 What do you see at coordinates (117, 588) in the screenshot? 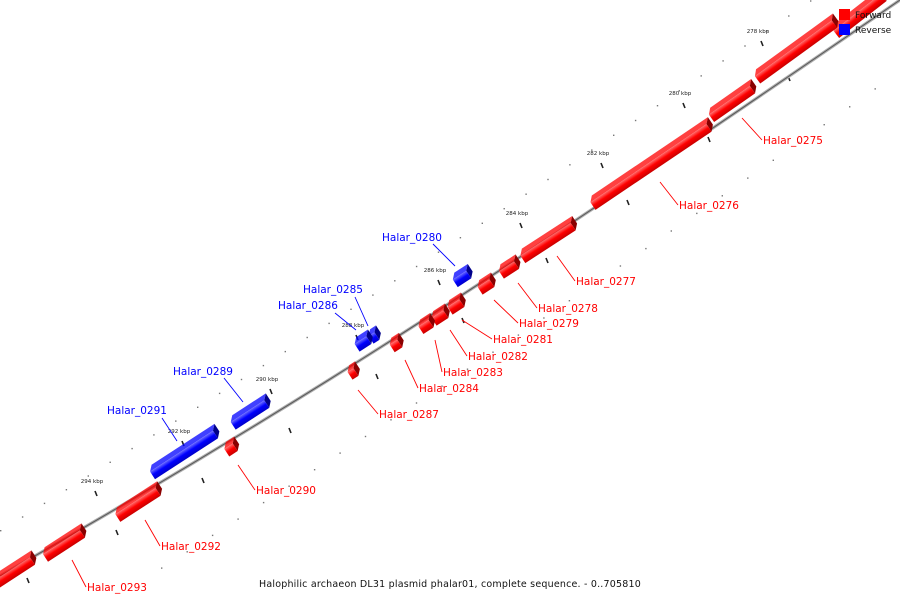
I see `gene-label-Halar_0293: Halar_0293` at bounding box center [117, 588].